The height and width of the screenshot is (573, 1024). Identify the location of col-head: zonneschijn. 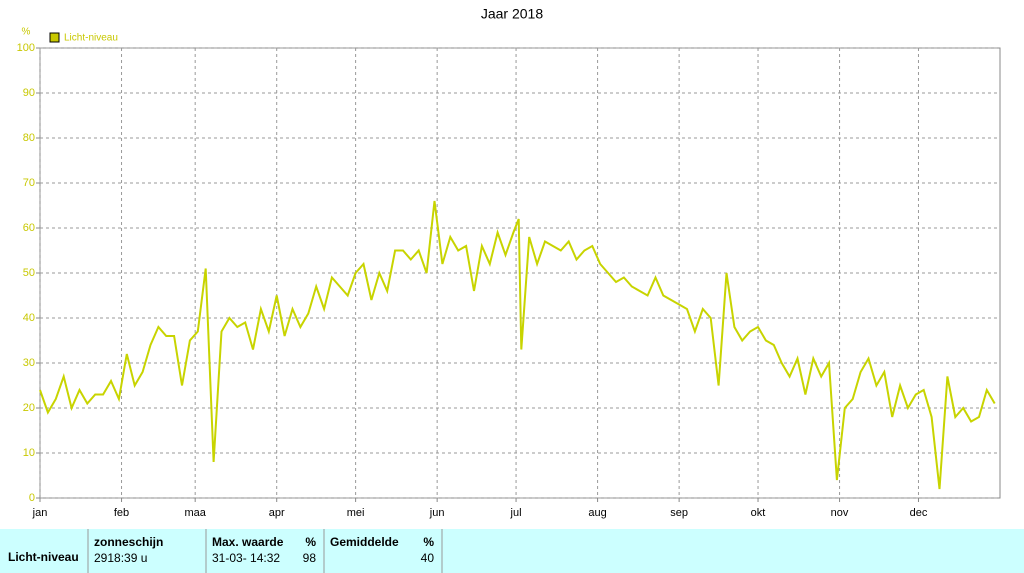
(128, 542).